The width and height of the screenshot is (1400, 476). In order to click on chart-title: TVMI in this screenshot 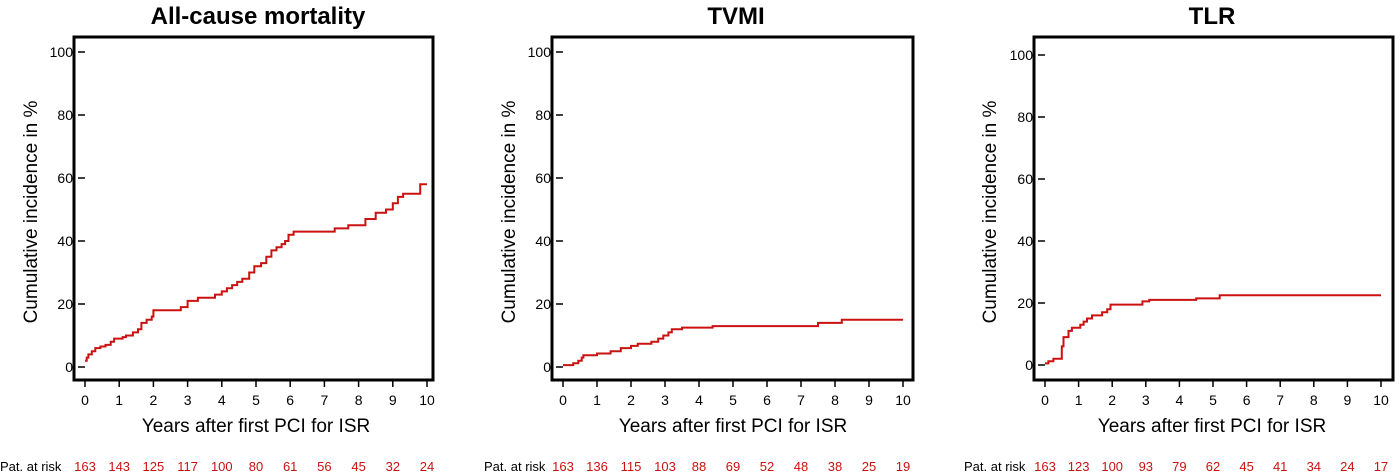, I will do `click(735, 16)`.